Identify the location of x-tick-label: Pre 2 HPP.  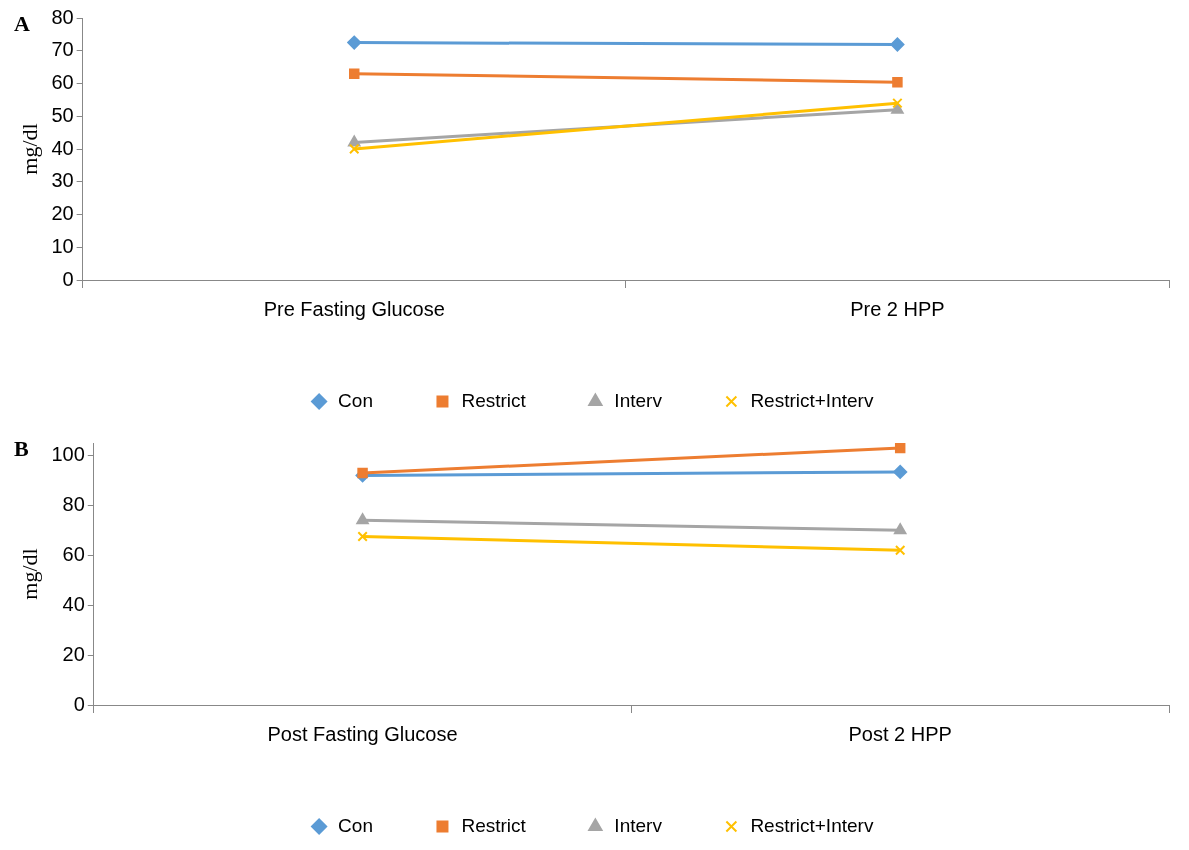
(897, 308).